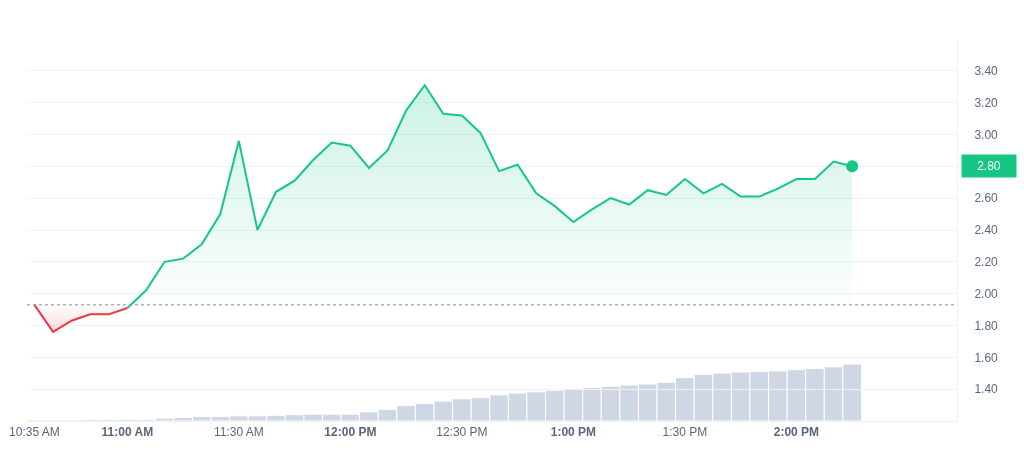 The image size is (1024, 457). What do you see at coordinates (685, 432) in the screenshot?
I see `x-tick-label: 1:30 PM` at bounding box center [685, 432].